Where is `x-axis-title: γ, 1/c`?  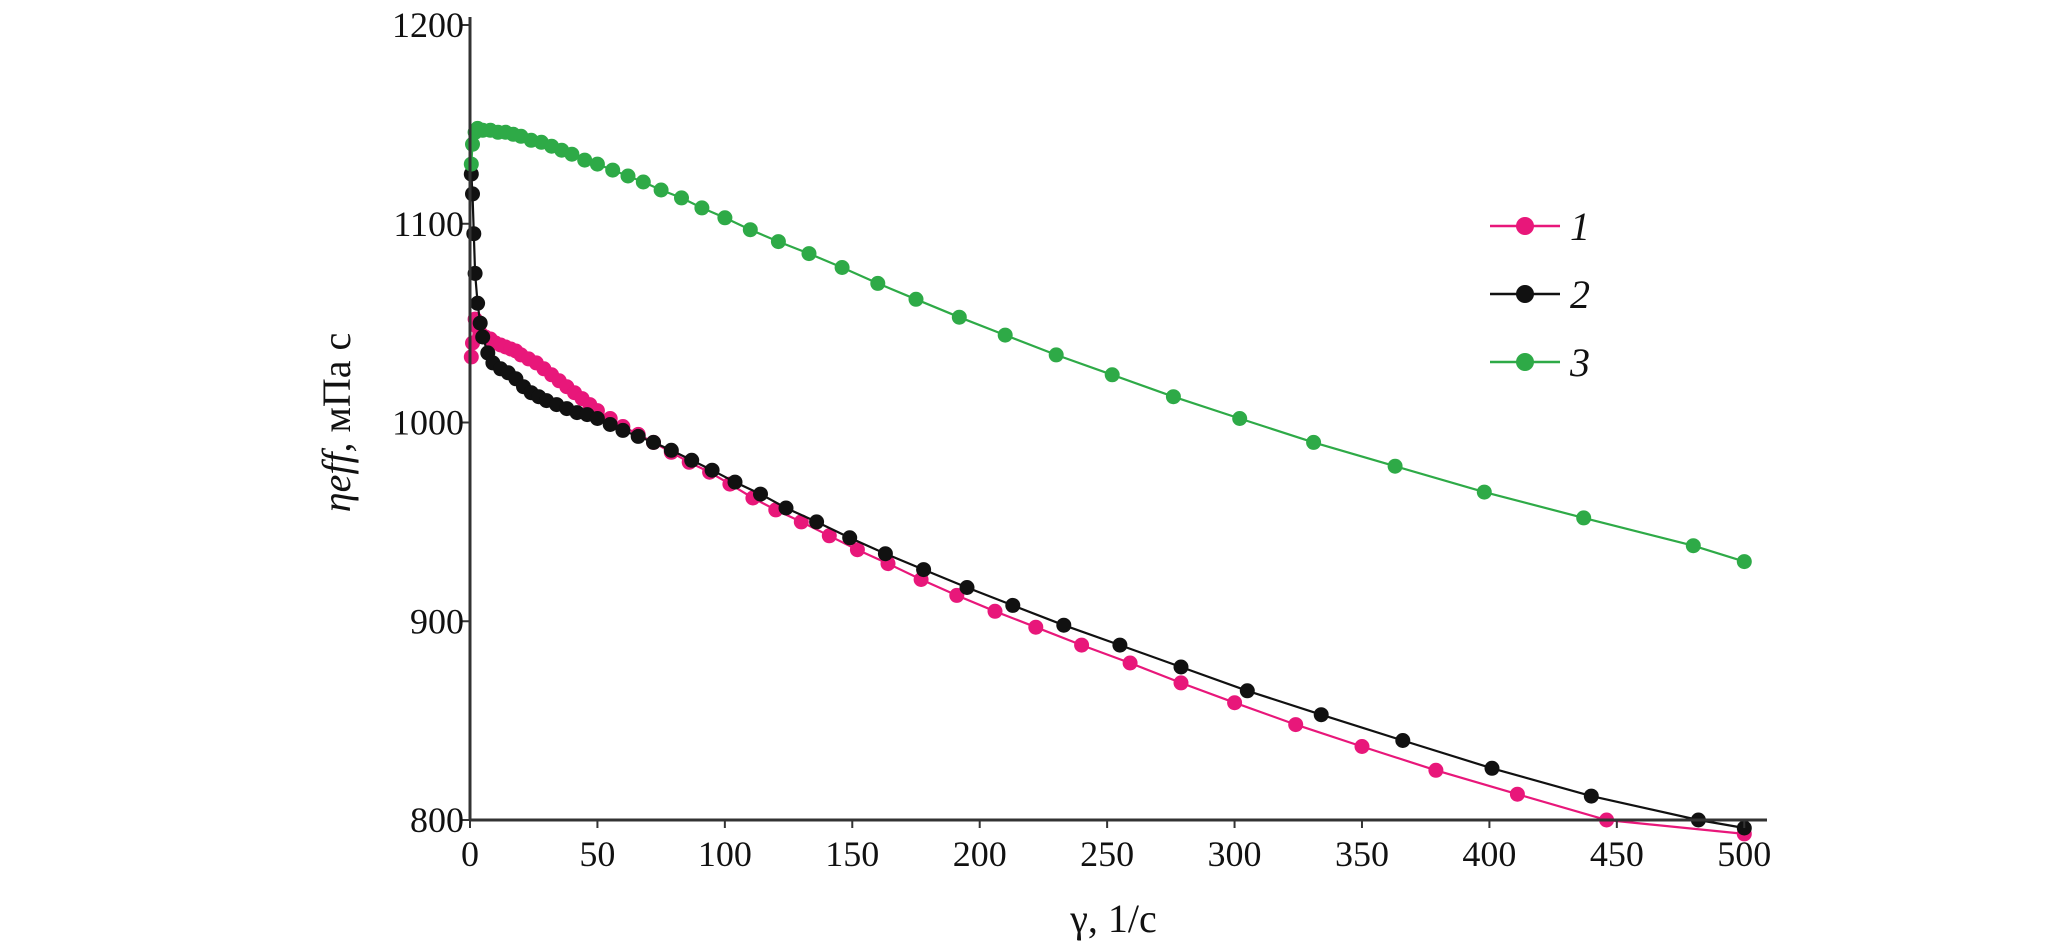
x-axis-title: γ, 1/c is located at coordinates (1113, 918).